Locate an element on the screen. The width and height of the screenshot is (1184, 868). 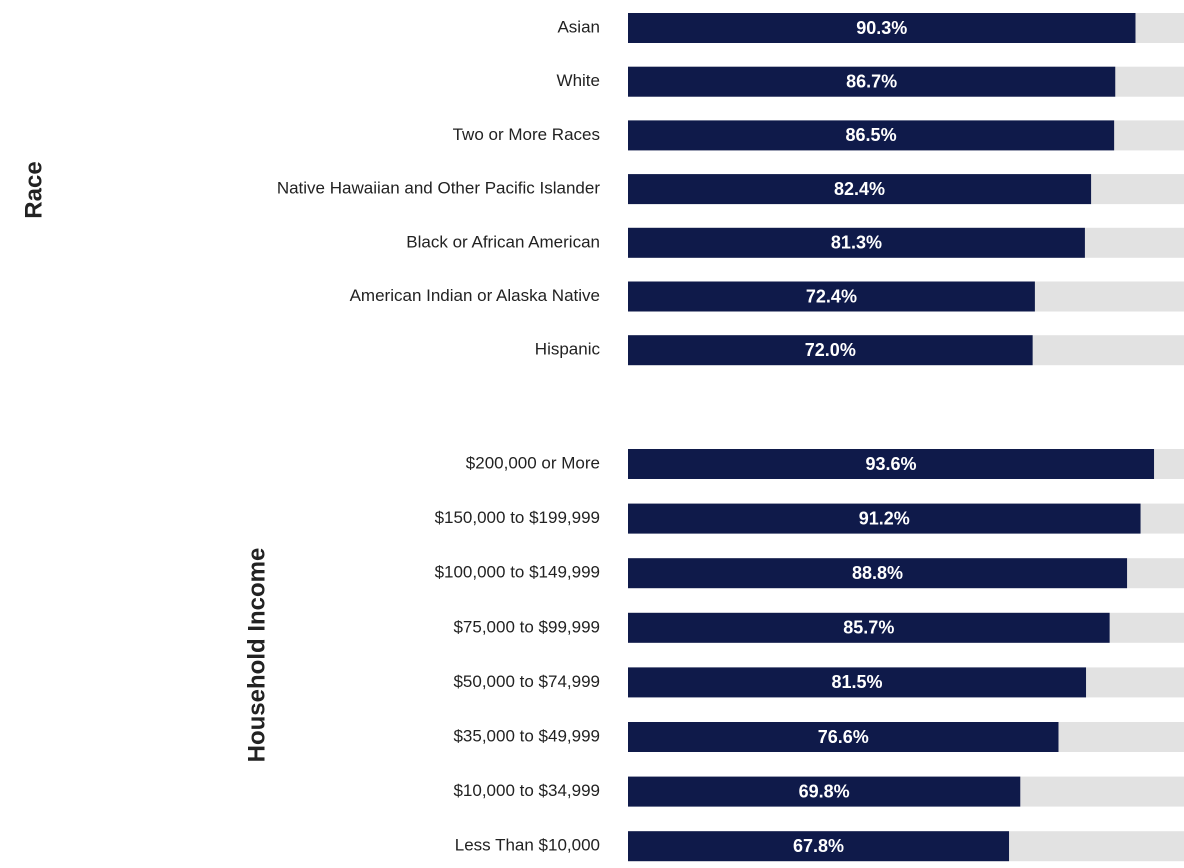
category-label: Two or More Races is located at coordinates (526, 134).